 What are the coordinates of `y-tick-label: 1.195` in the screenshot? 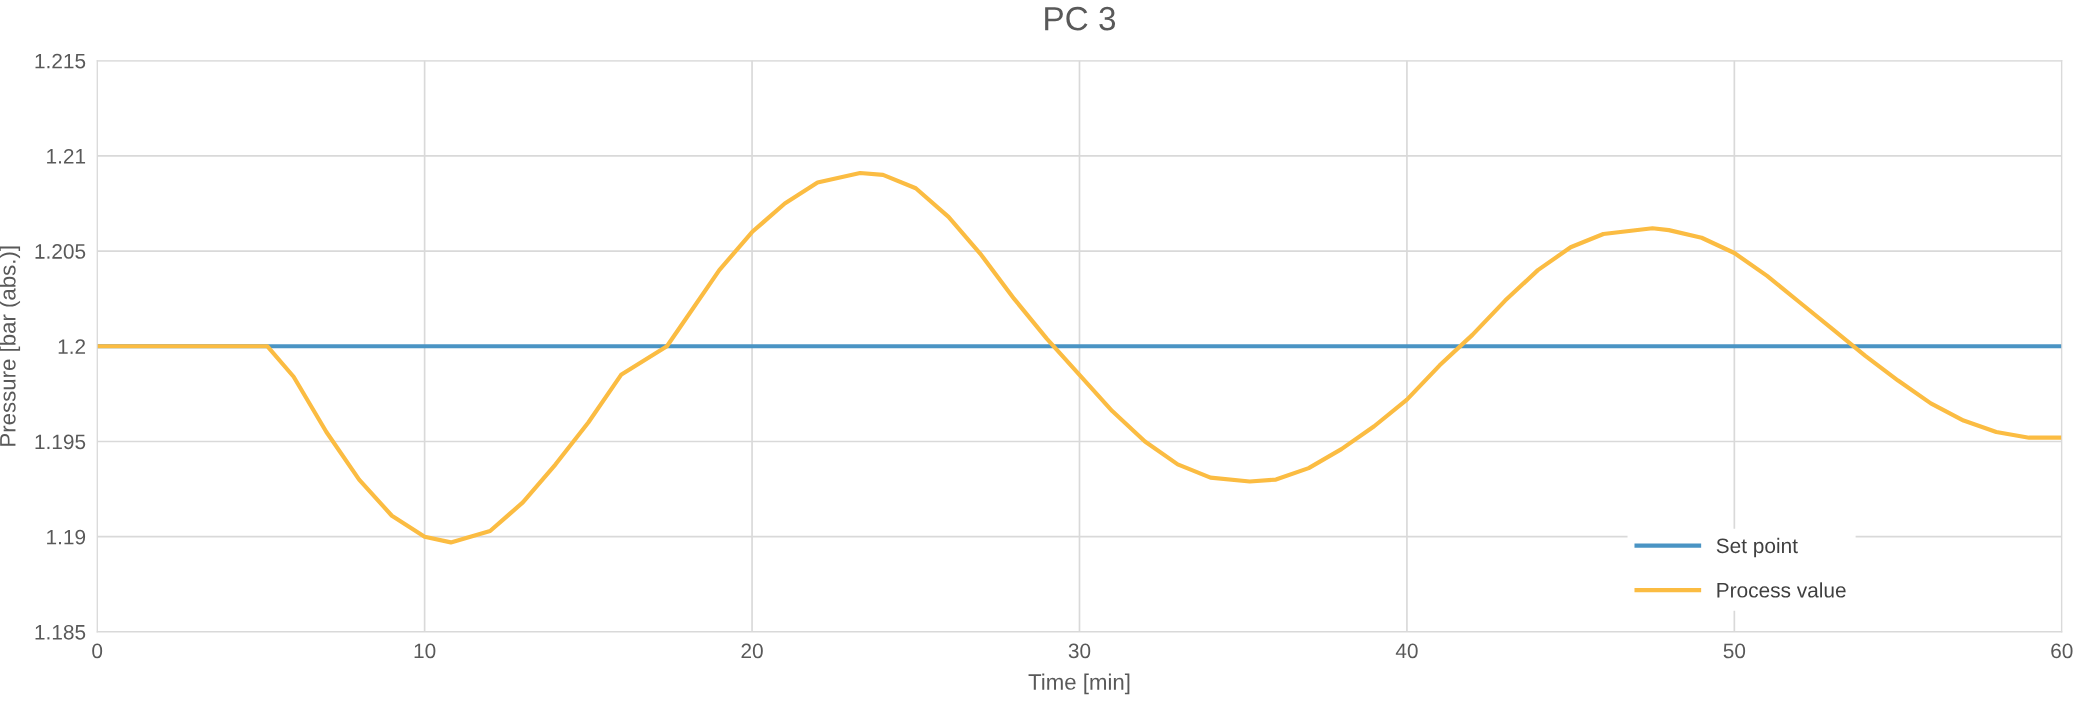 It's located at (60, 442).